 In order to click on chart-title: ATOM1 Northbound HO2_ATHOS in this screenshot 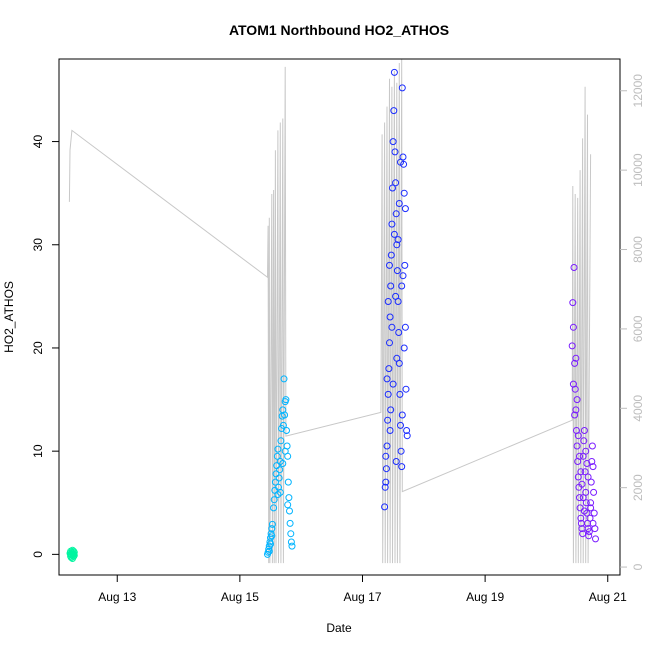, I will do `click(339, 30)`.